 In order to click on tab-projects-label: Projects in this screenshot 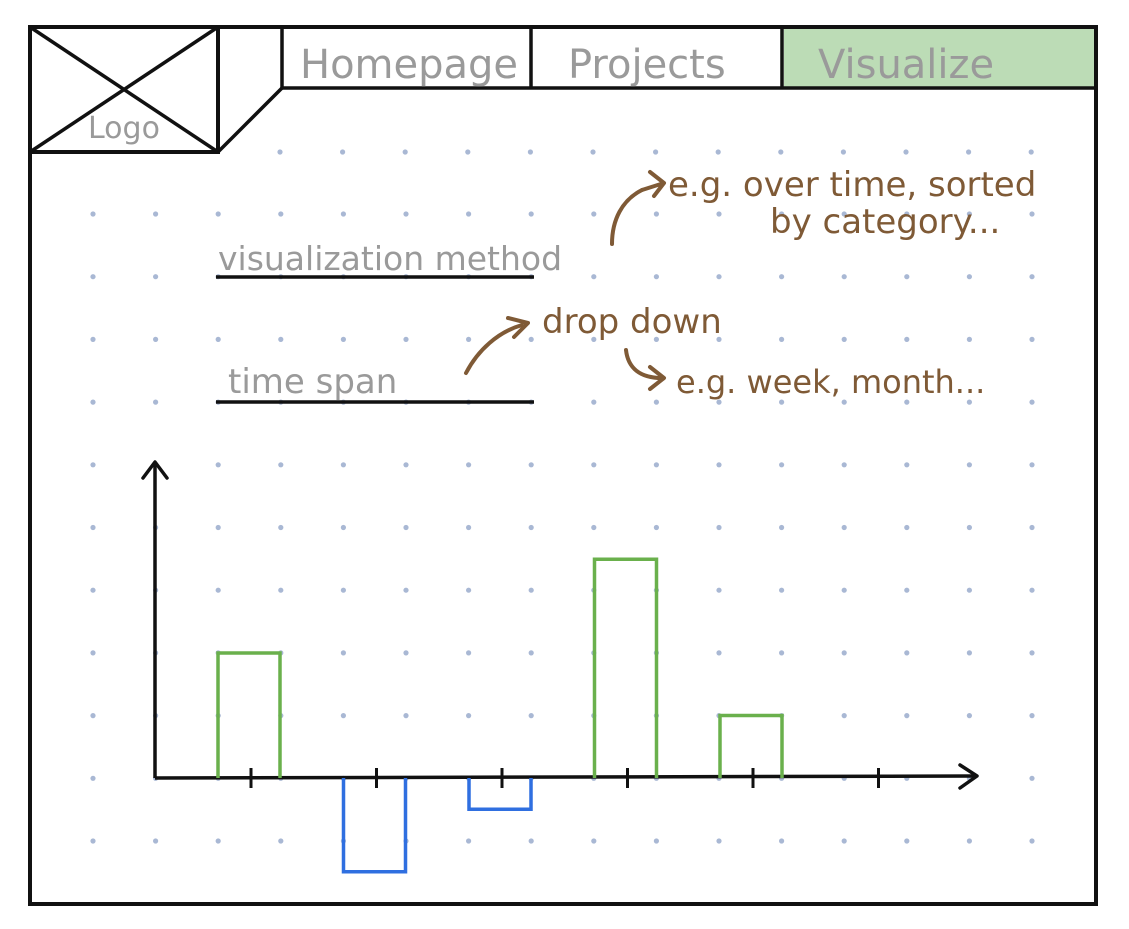, I will do `click(647, 65)`.